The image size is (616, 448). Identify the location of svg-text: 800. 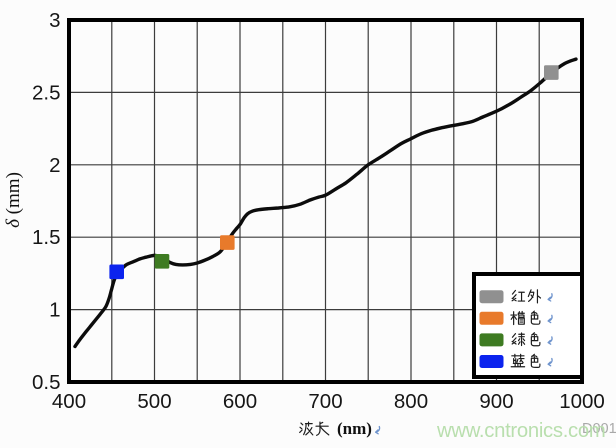
(411, 401).